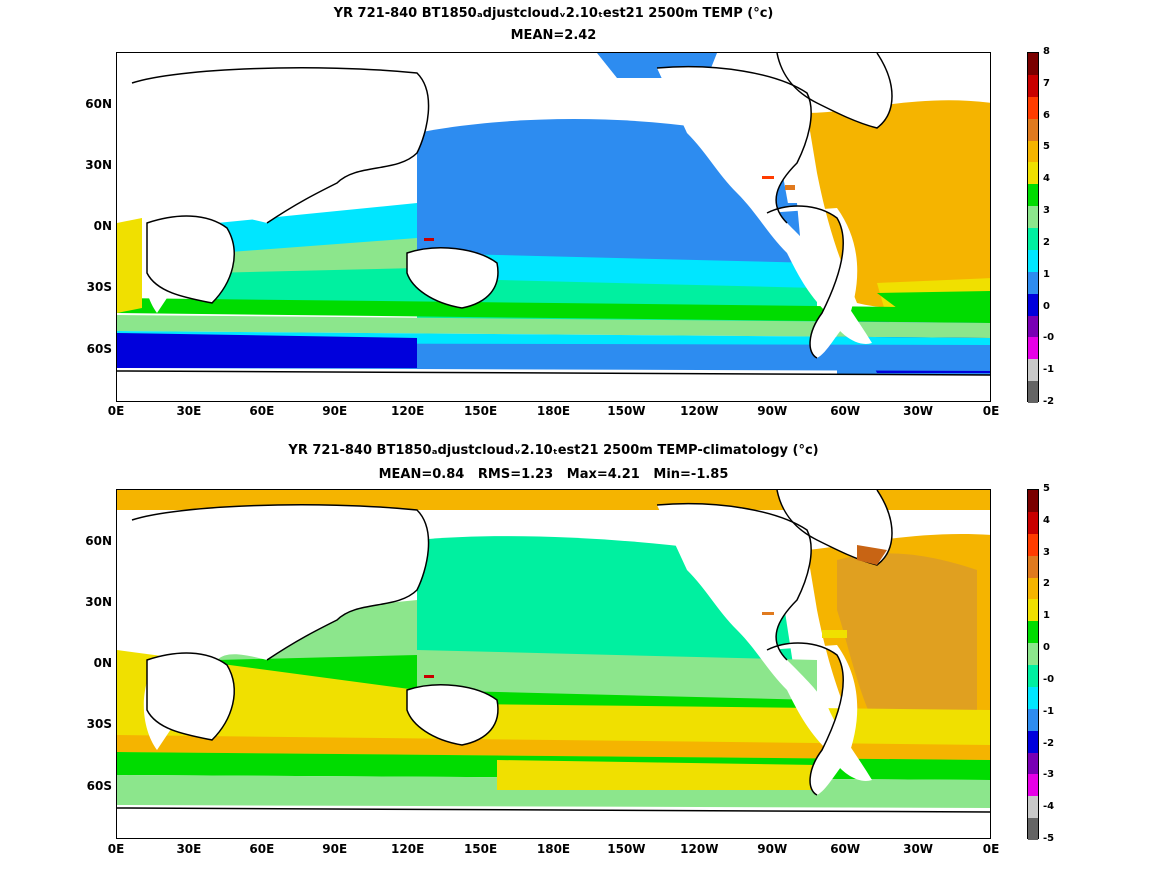 This screenshot has height=875, width=1167. Describe the element at coordinates (189, 411) in the screenshot. I see `top-lon-label: 30E` at that location.